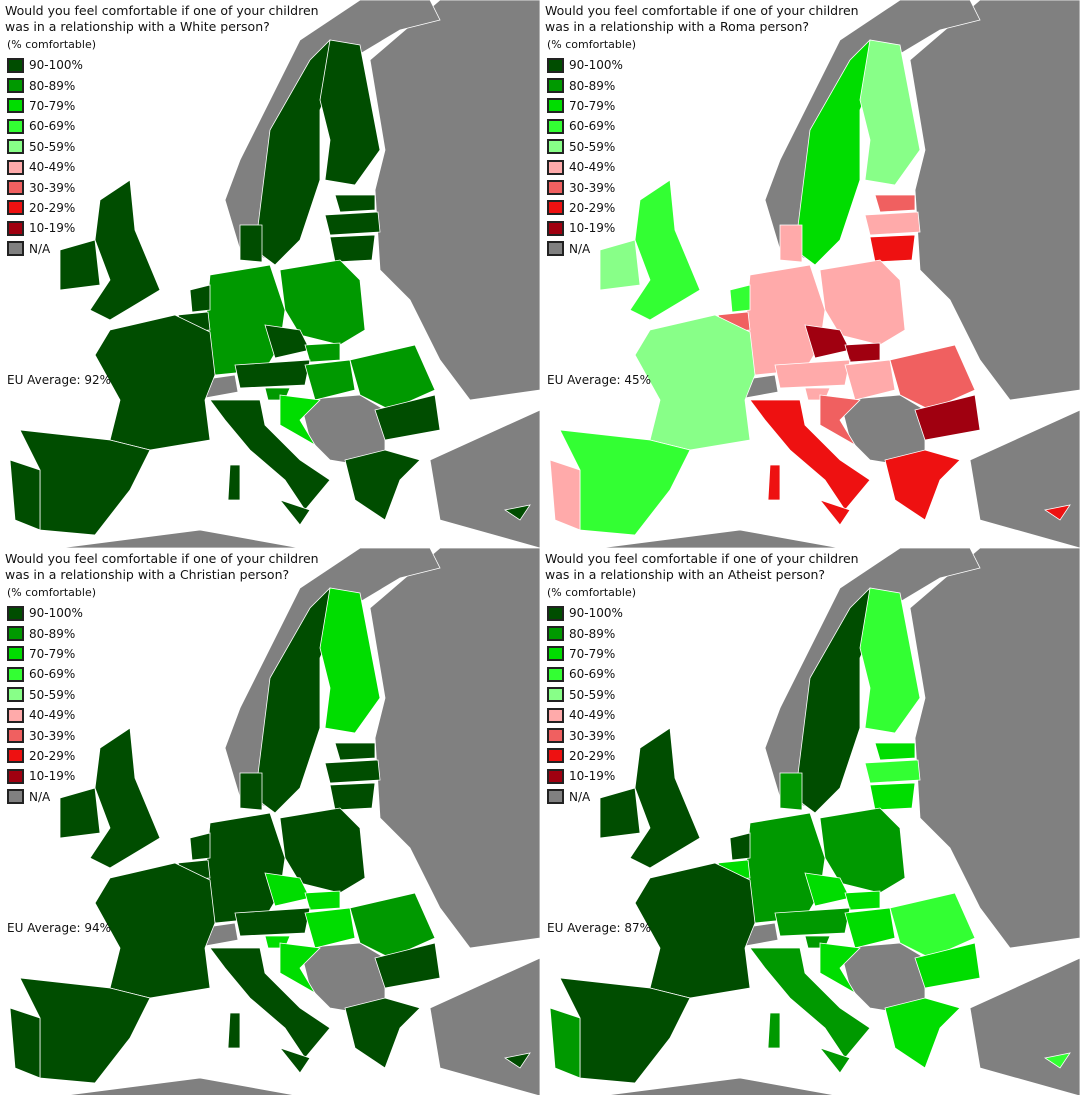  Describe the element at coordinates (382, 1033) in the screenshot. I see `country-gr` at that location.